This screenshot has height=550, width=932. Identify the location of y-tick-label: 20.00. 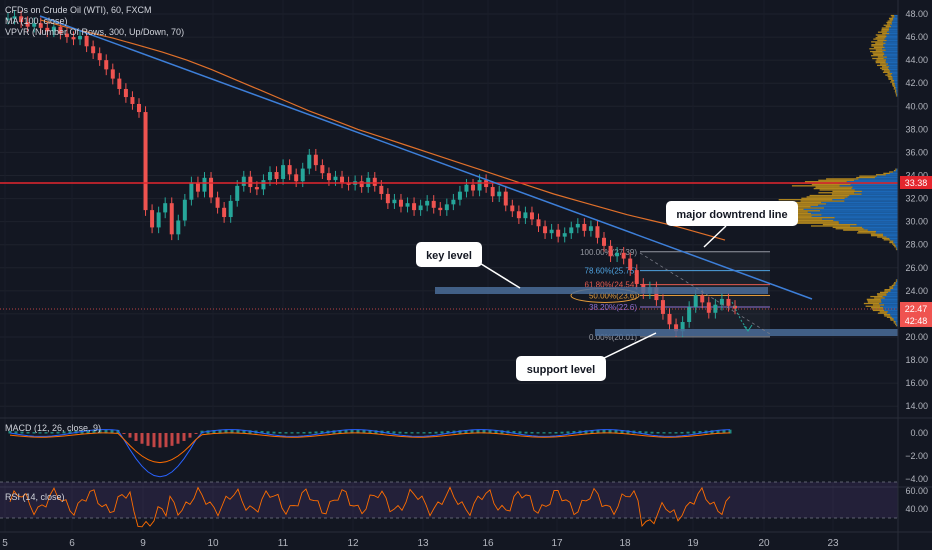
(916, 337).